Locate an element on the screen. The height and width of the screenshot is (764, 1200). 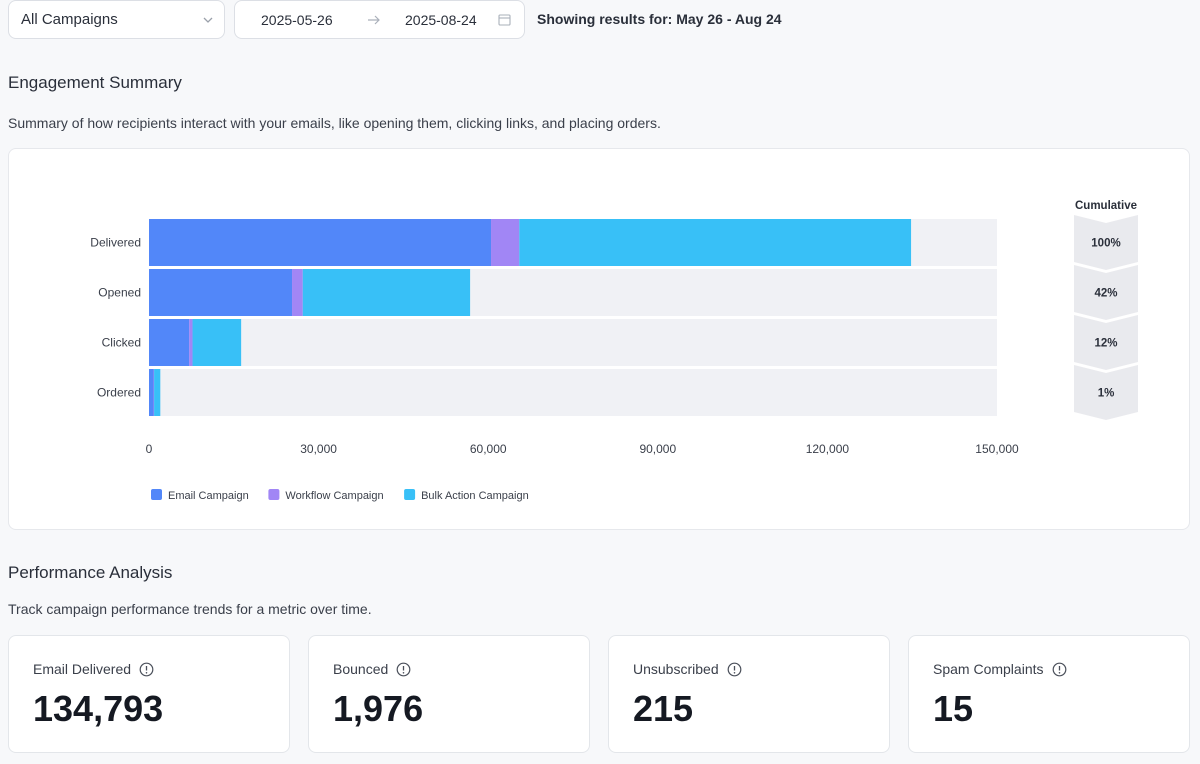
kpi-value: 1,976 is located at coordinates (378, 708).